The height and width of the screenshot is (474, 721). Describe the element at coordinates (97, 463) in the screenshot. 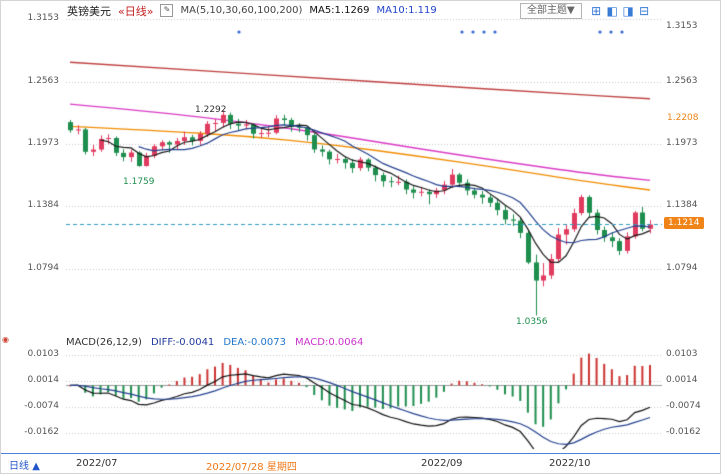

I see `date-label-1: 2022/07` at that location.